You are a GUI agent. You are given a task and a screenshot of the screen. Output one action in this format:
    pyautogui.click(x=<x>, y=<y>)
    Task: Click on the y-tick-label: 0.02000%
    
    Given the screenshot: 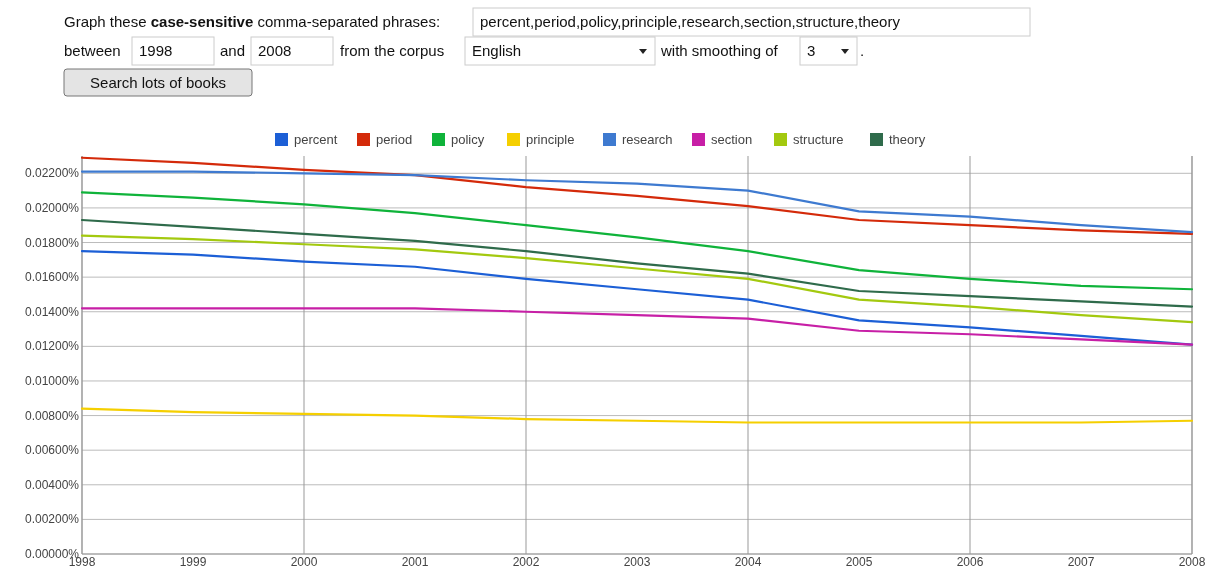 What is the action you would take?
    pyautogui.click(x=52, y=207)
    